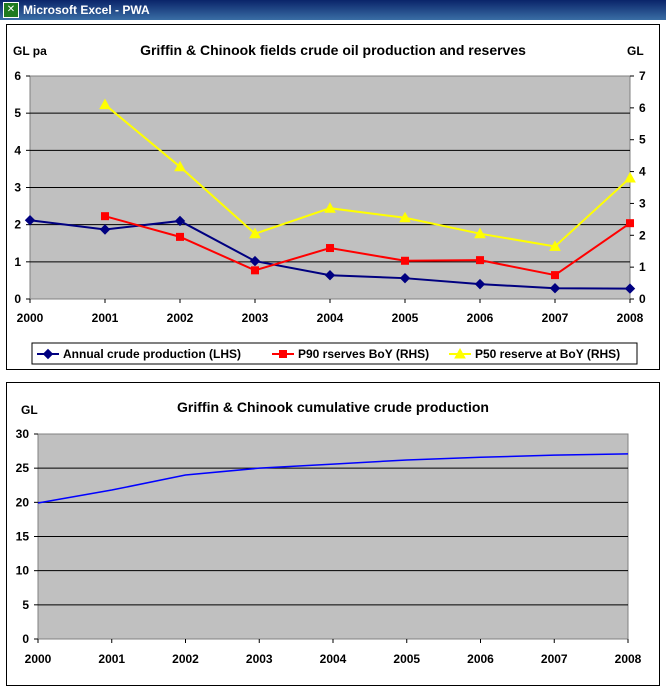  What do you see at coordinates (642, 76) in the screenshot?
I see `chart1-right-tick-label: 7` at bounding box center [642, 76].